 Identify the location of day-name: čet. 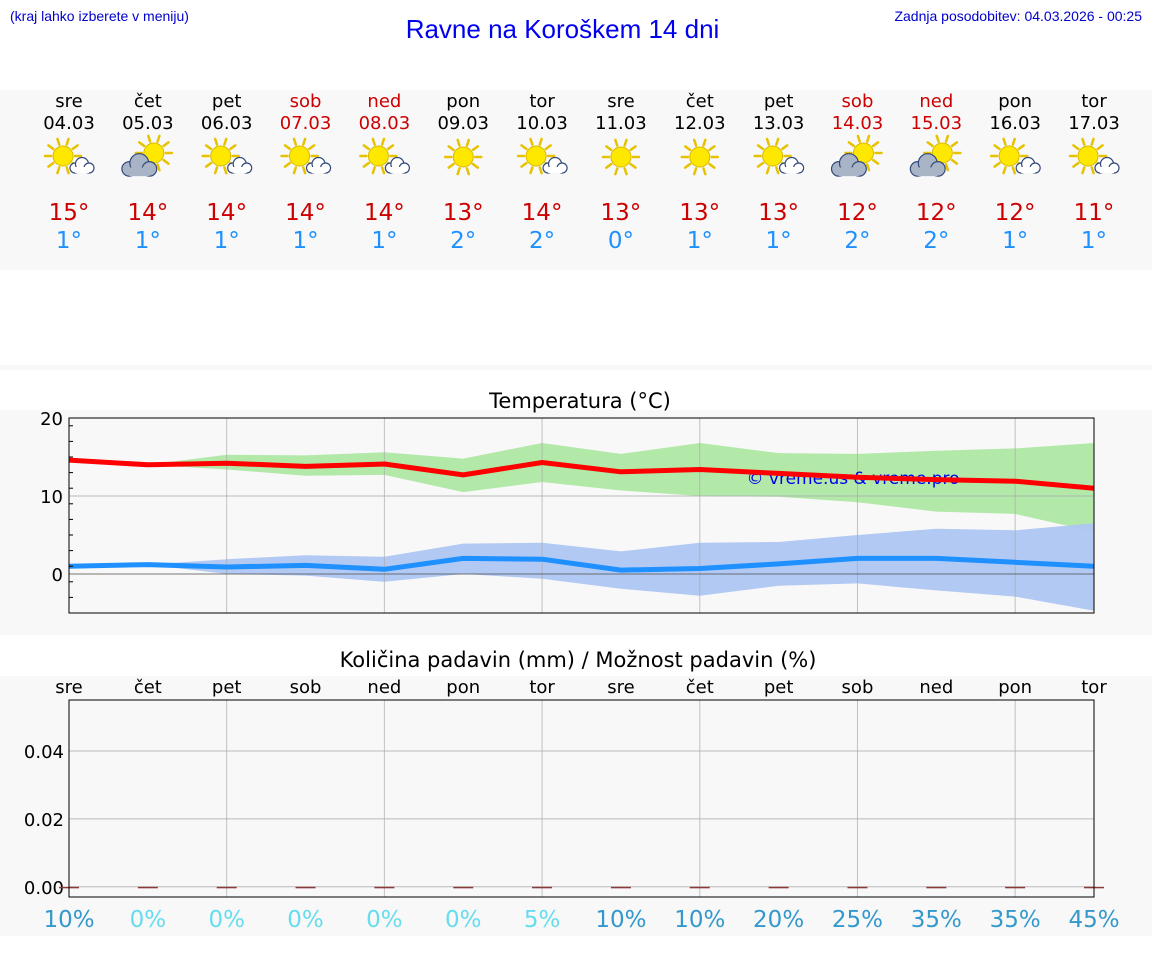
(700, 101).